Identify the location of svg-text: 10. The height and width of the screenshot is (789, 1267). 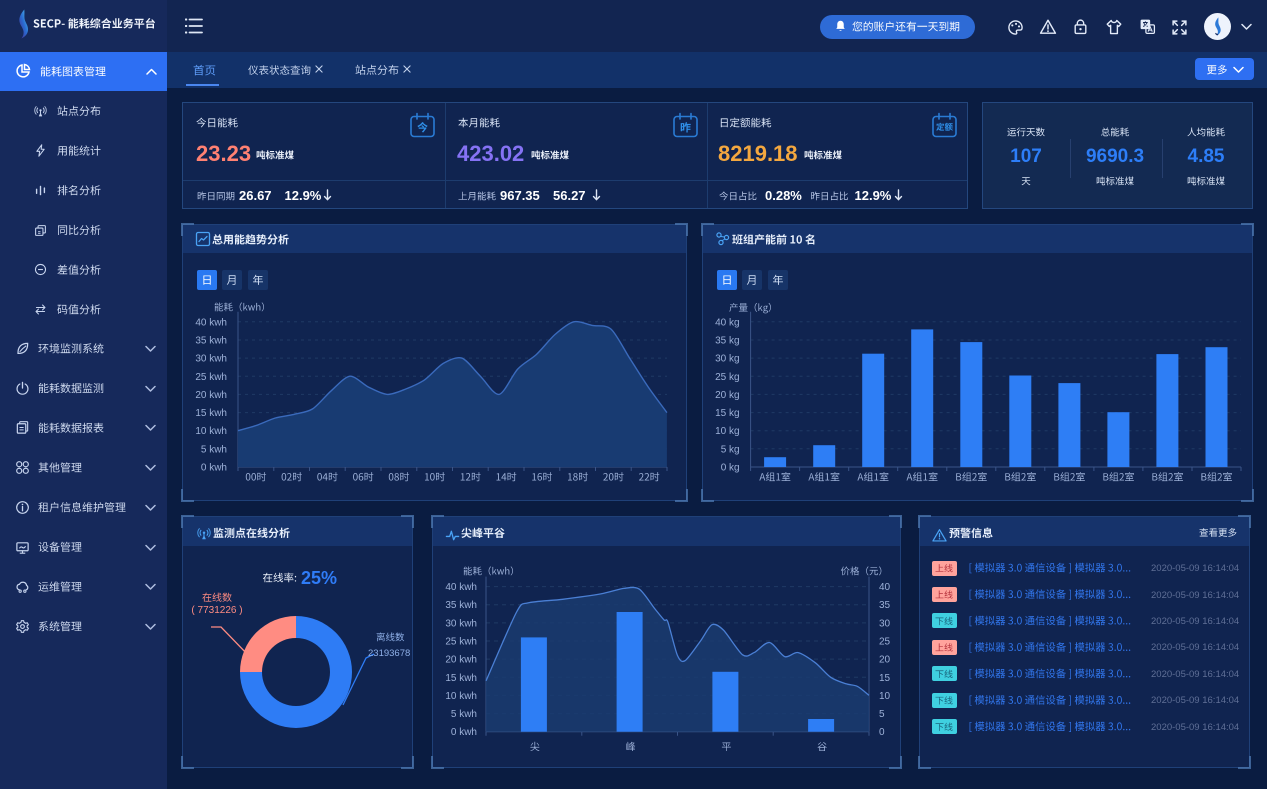
(885, 696).